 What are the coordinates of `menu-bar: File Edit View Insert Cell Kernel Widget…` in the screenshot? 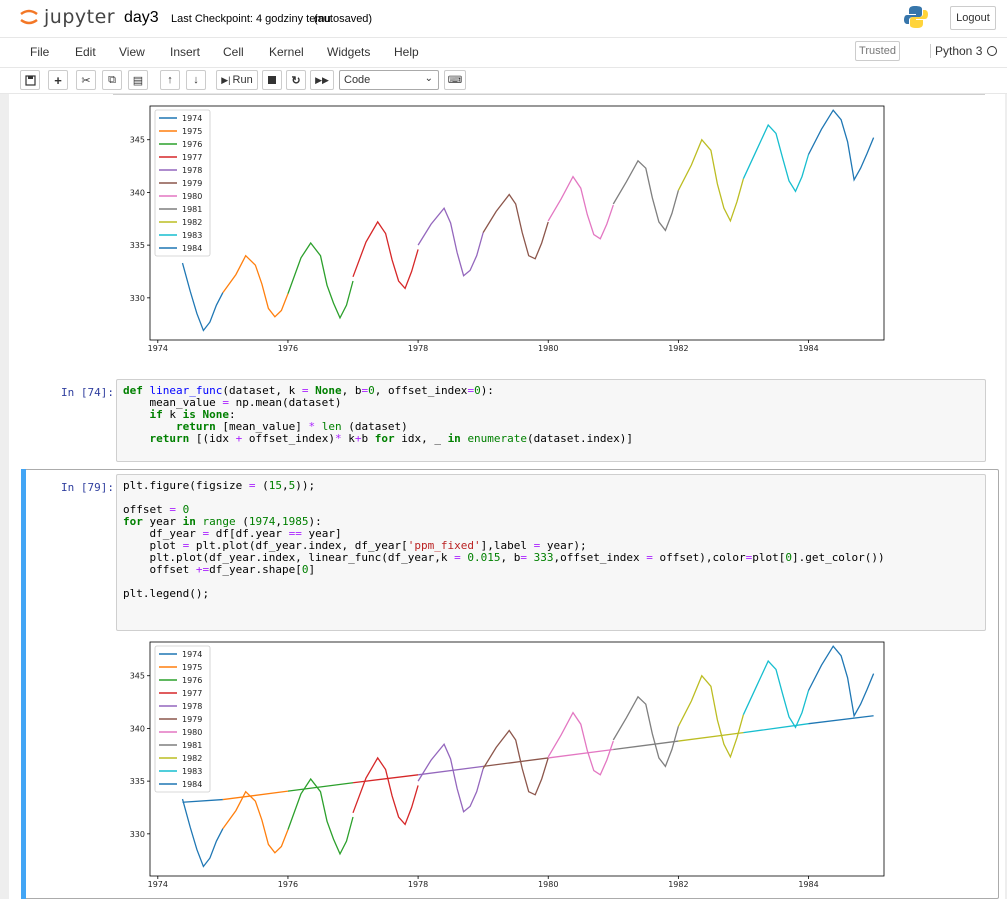 It's located at (503, 53).